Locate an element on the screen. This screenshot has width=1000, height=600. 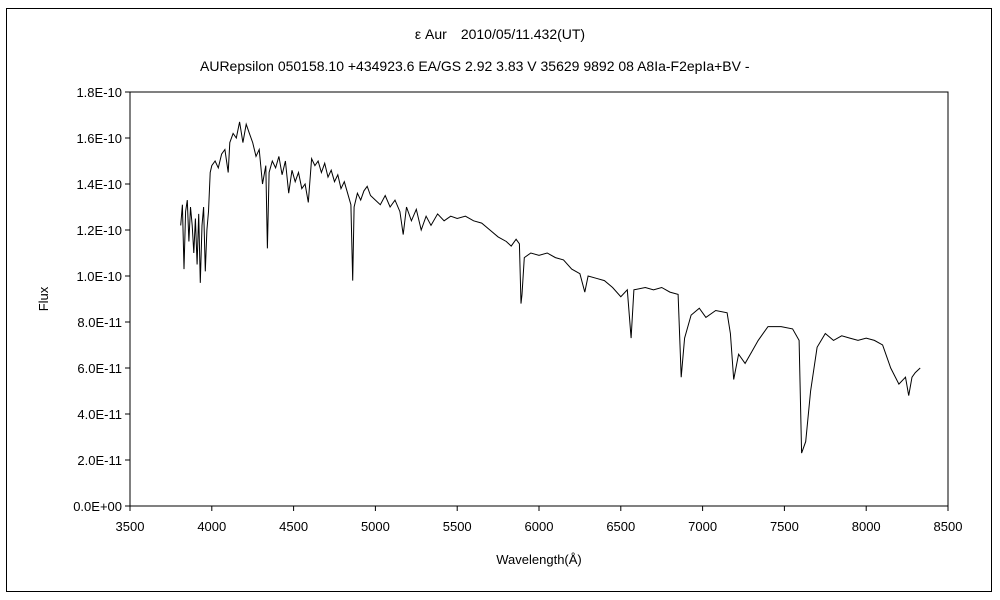
x-tick-label: 7000 is located at coordinates (702, 526).